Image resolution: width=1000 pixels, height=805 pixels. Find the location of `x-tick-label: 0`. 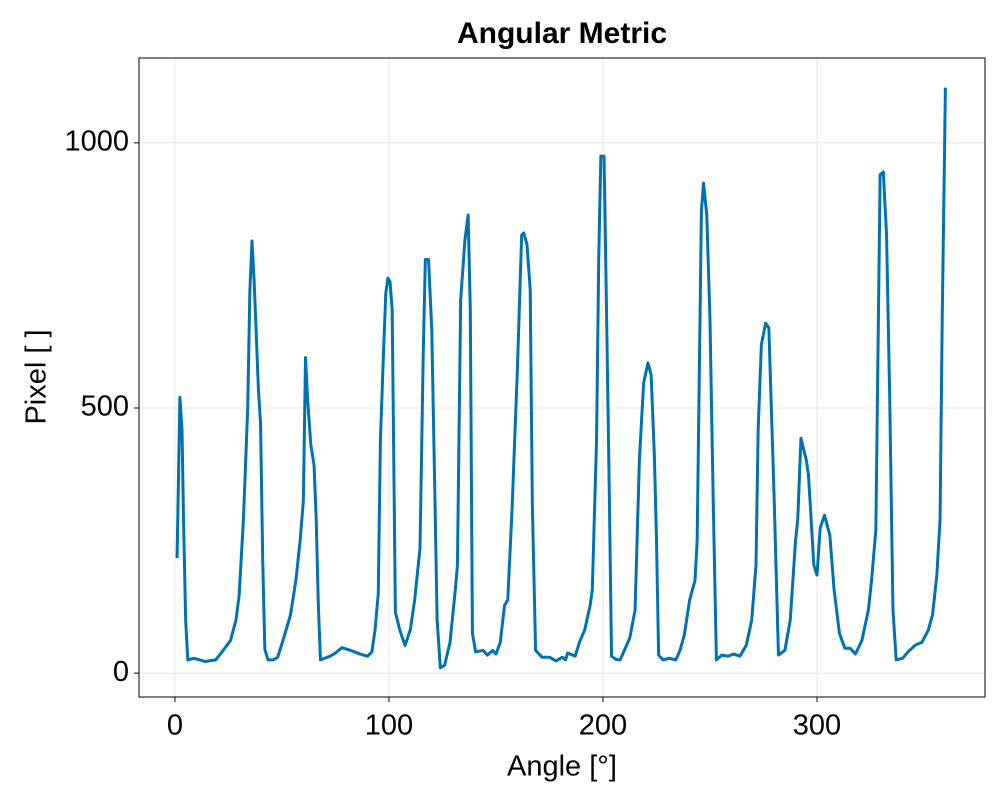

x-tick-label: 0 is located at coordinates (175, 726).